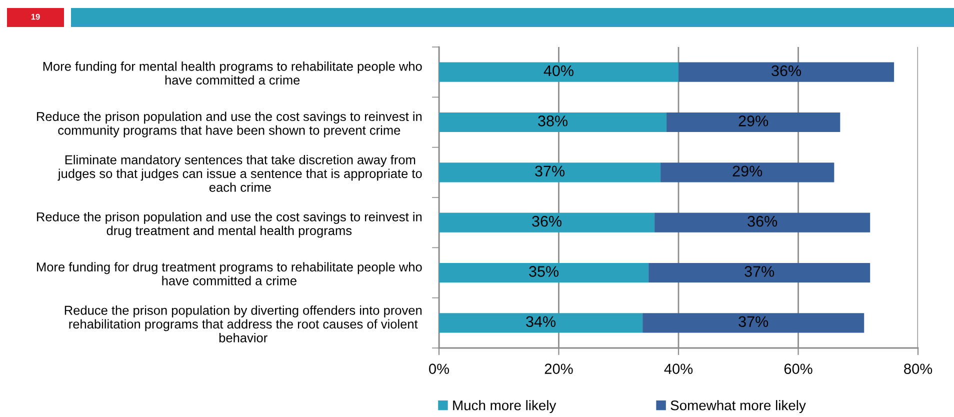  What do you see at coordinates (229, 274) in the screenshot?
I see `y-tick-label: More funding for drug treatment programs to rehabilitate people who have committed a crime` at bounding box center [229, 274].